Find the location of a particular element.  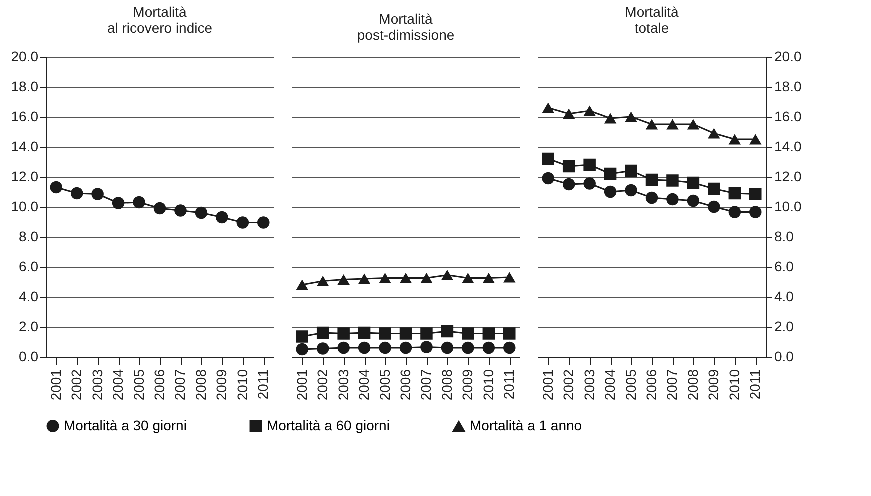

x-tick-label: 2004 is located at coordinates (610, 385).